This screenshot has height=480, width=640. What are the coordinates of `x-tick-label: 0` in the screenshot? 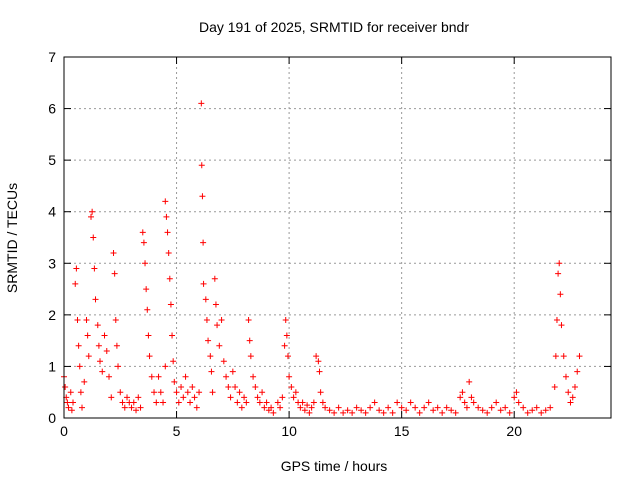 It's located at (64, 431).